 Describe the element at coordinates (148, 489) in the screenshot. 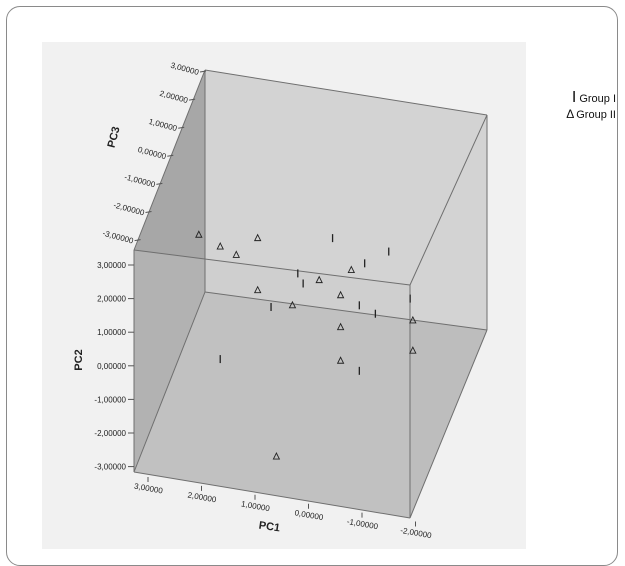

I see `pc1-tick-label: 3,00000` at that location.